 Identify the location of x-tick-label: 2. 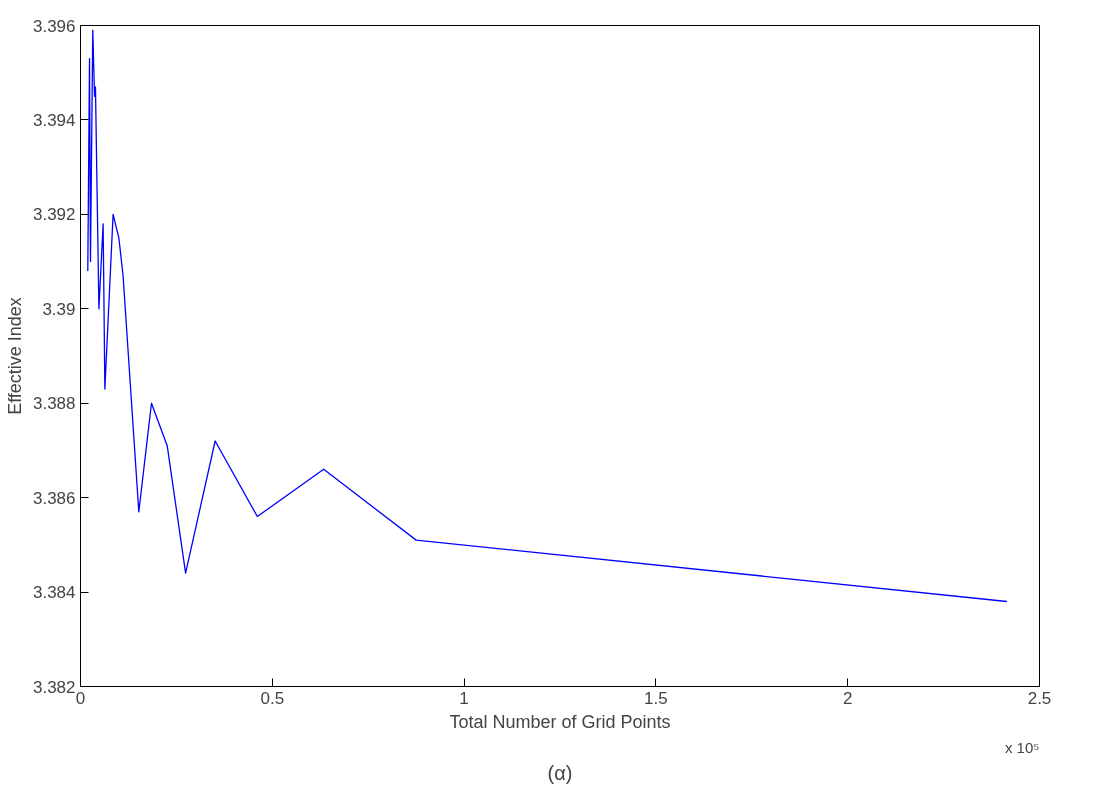
(847, 698).